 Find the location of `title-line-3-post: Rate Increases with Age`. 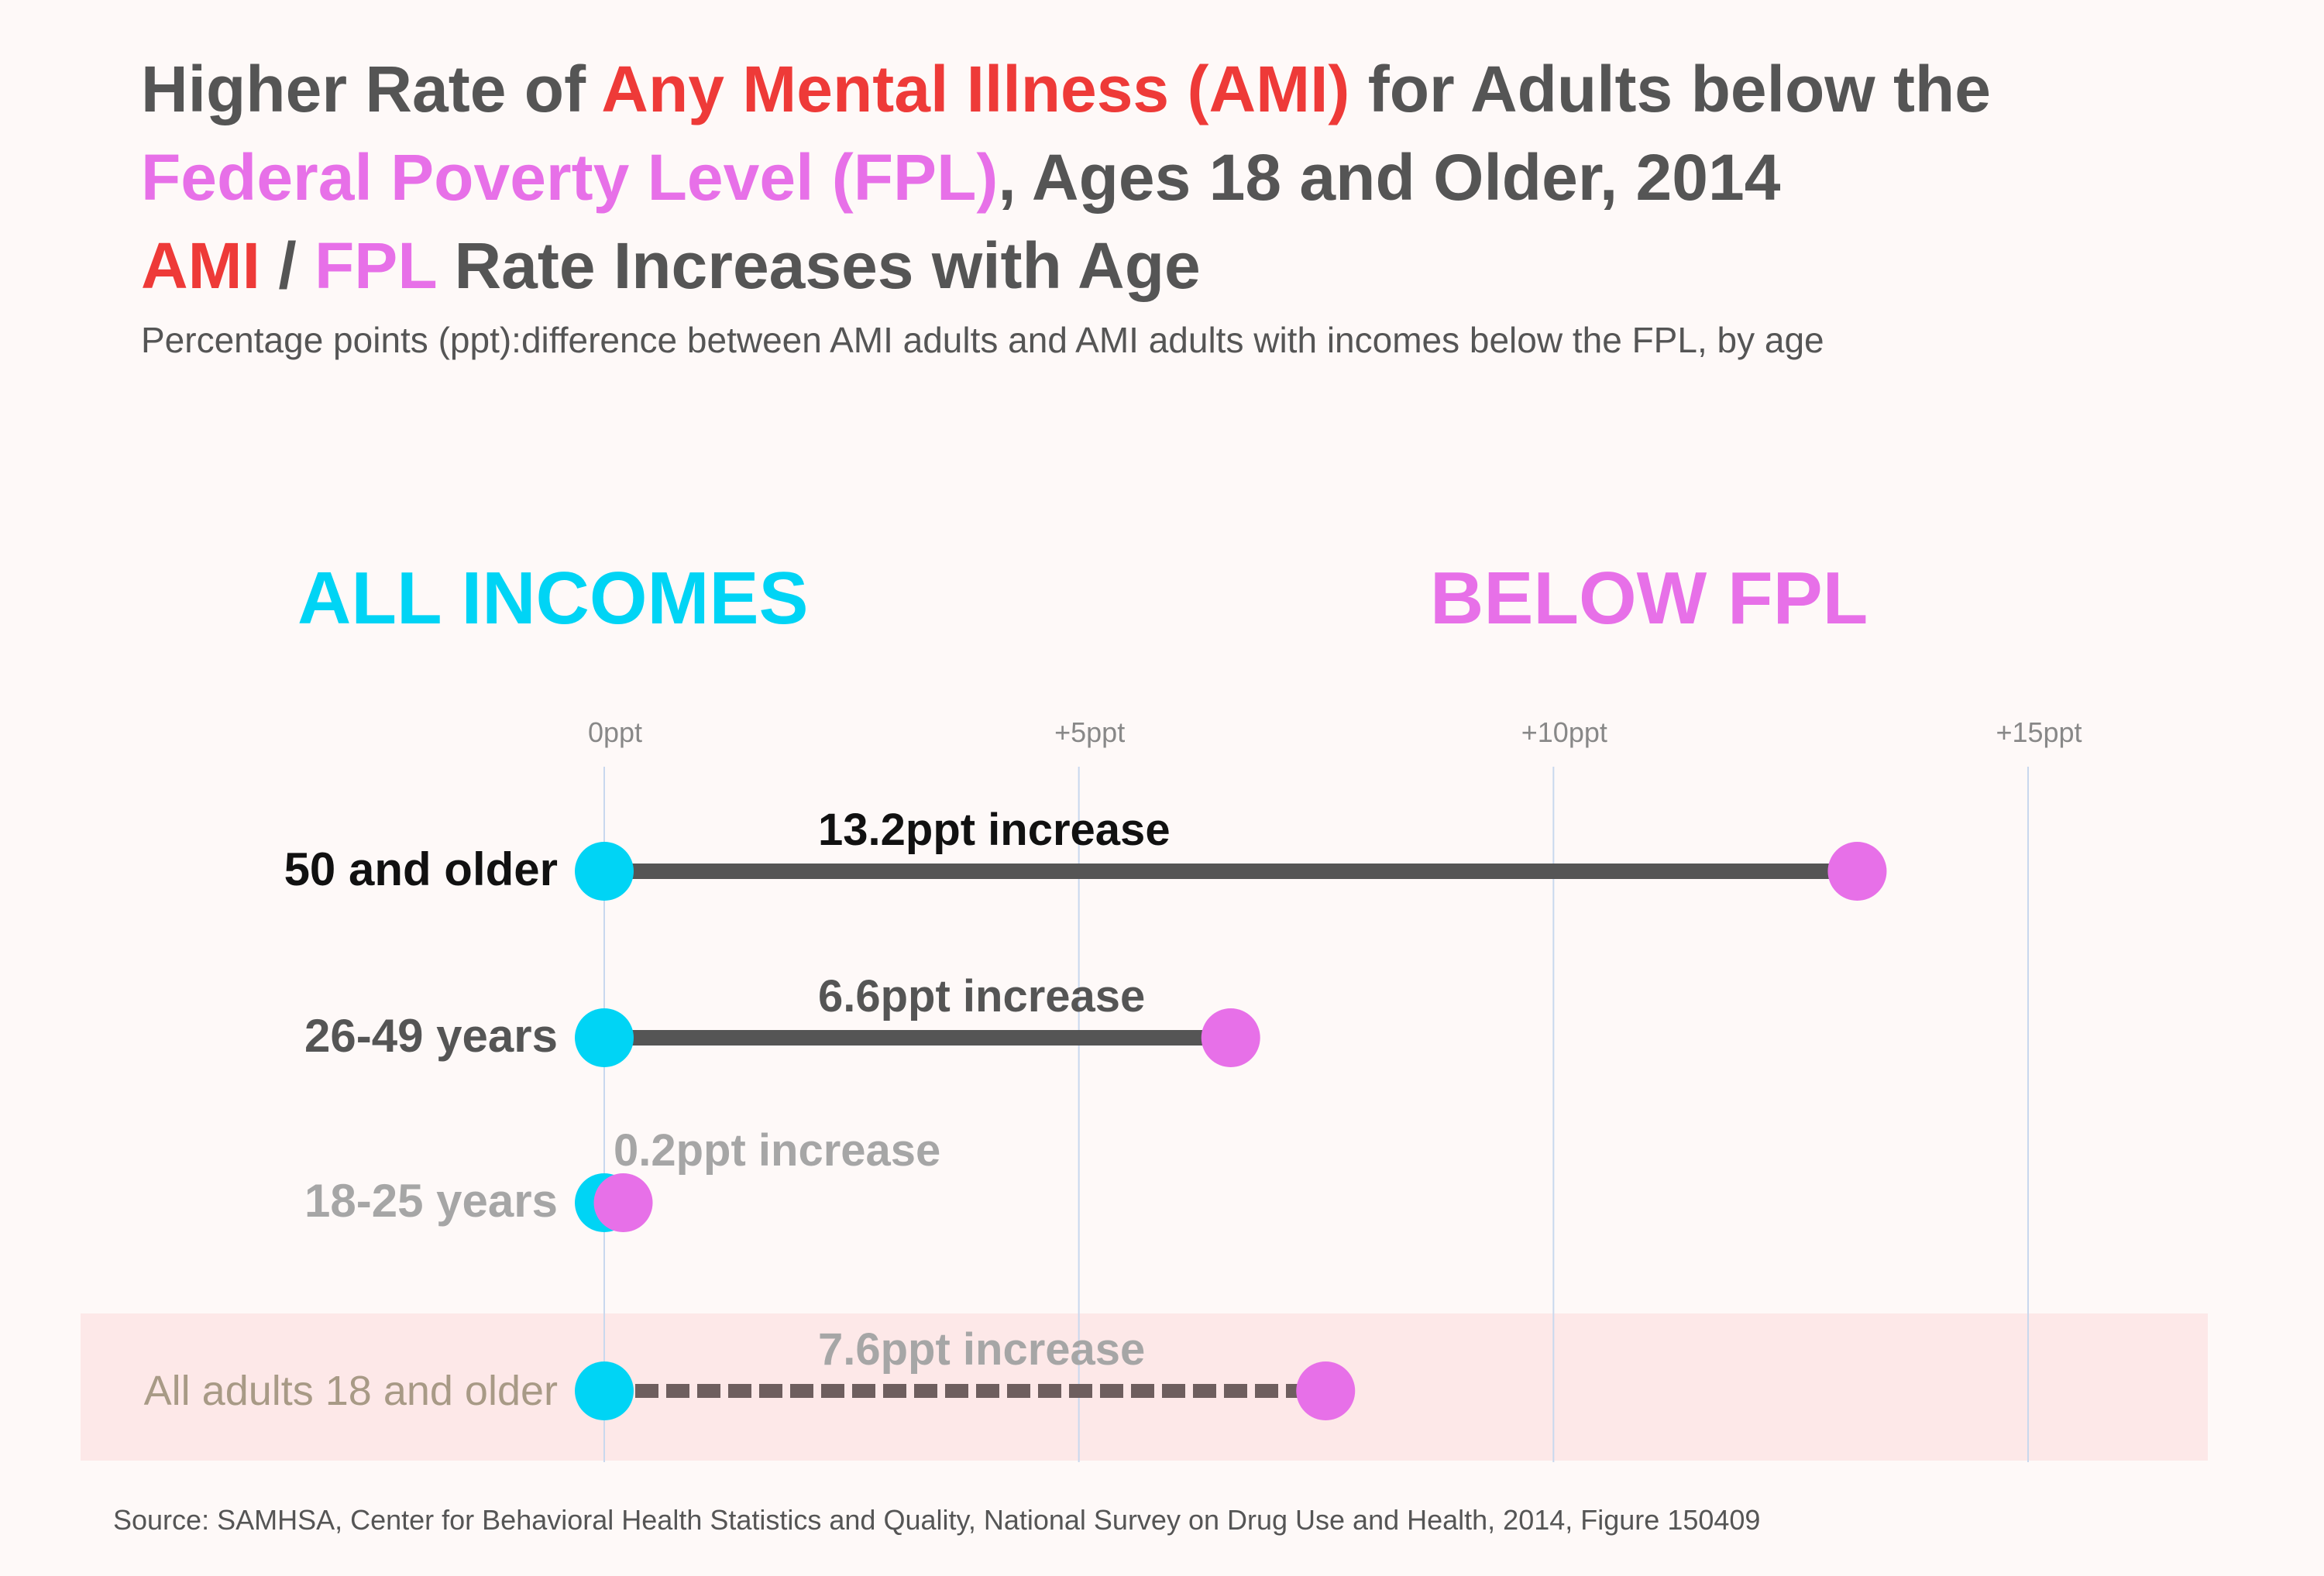

title-line-3-post: Rate Increases with Age is located at coordinates (818, 265).